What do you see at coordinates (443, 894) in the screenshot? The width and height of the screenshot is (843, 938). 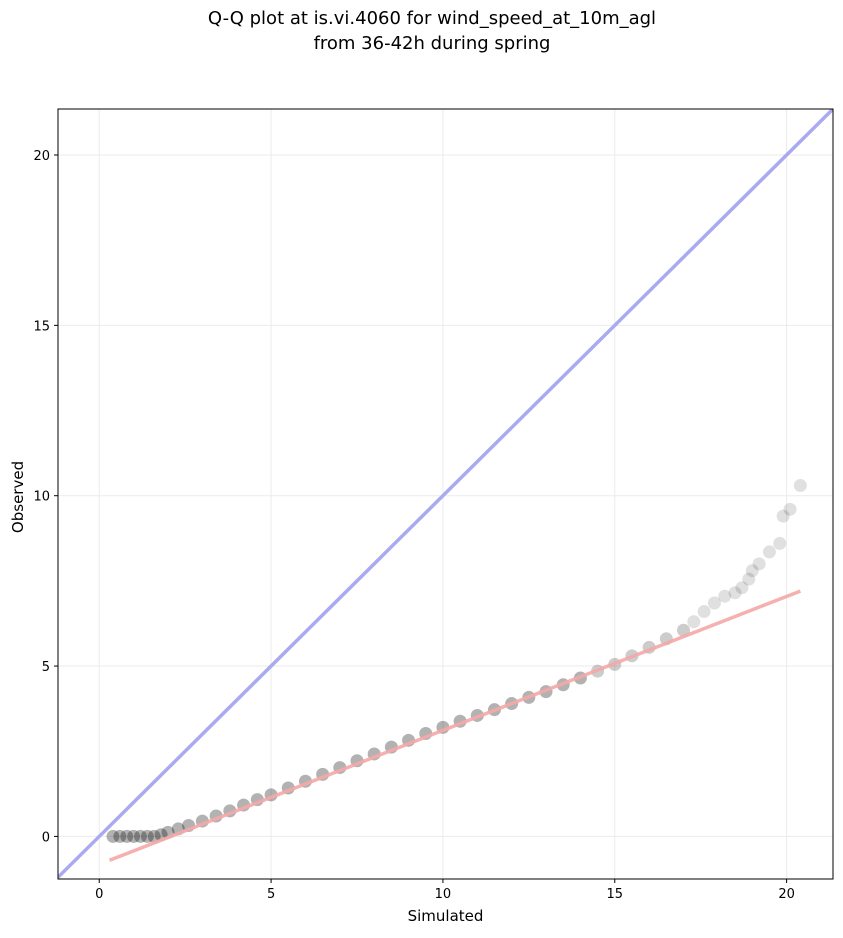 I see `x-tick-label: 10` at bounding box center [443, 894].